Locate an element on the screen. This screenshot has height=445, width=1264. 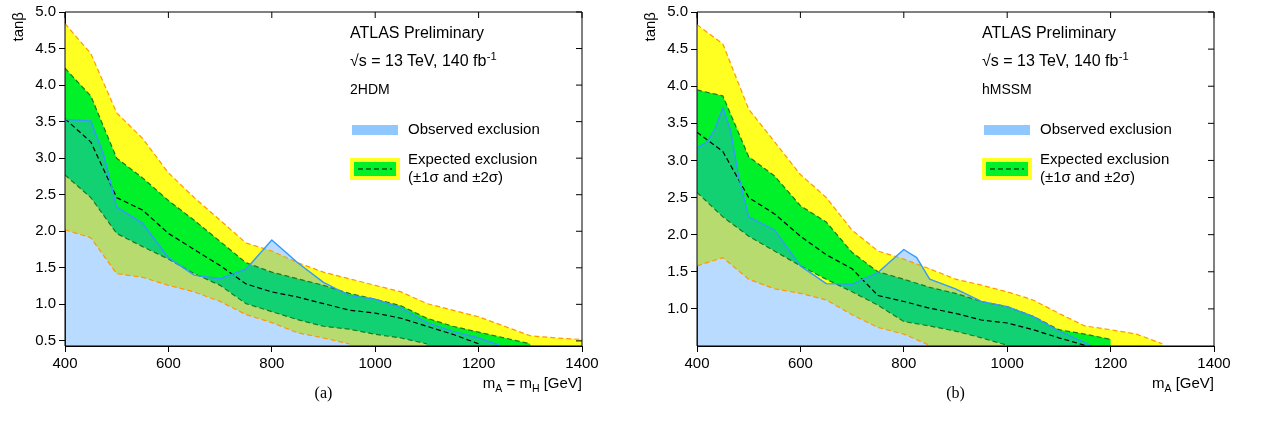
annotation: hMSSM is located at coordinates (1007, 89).